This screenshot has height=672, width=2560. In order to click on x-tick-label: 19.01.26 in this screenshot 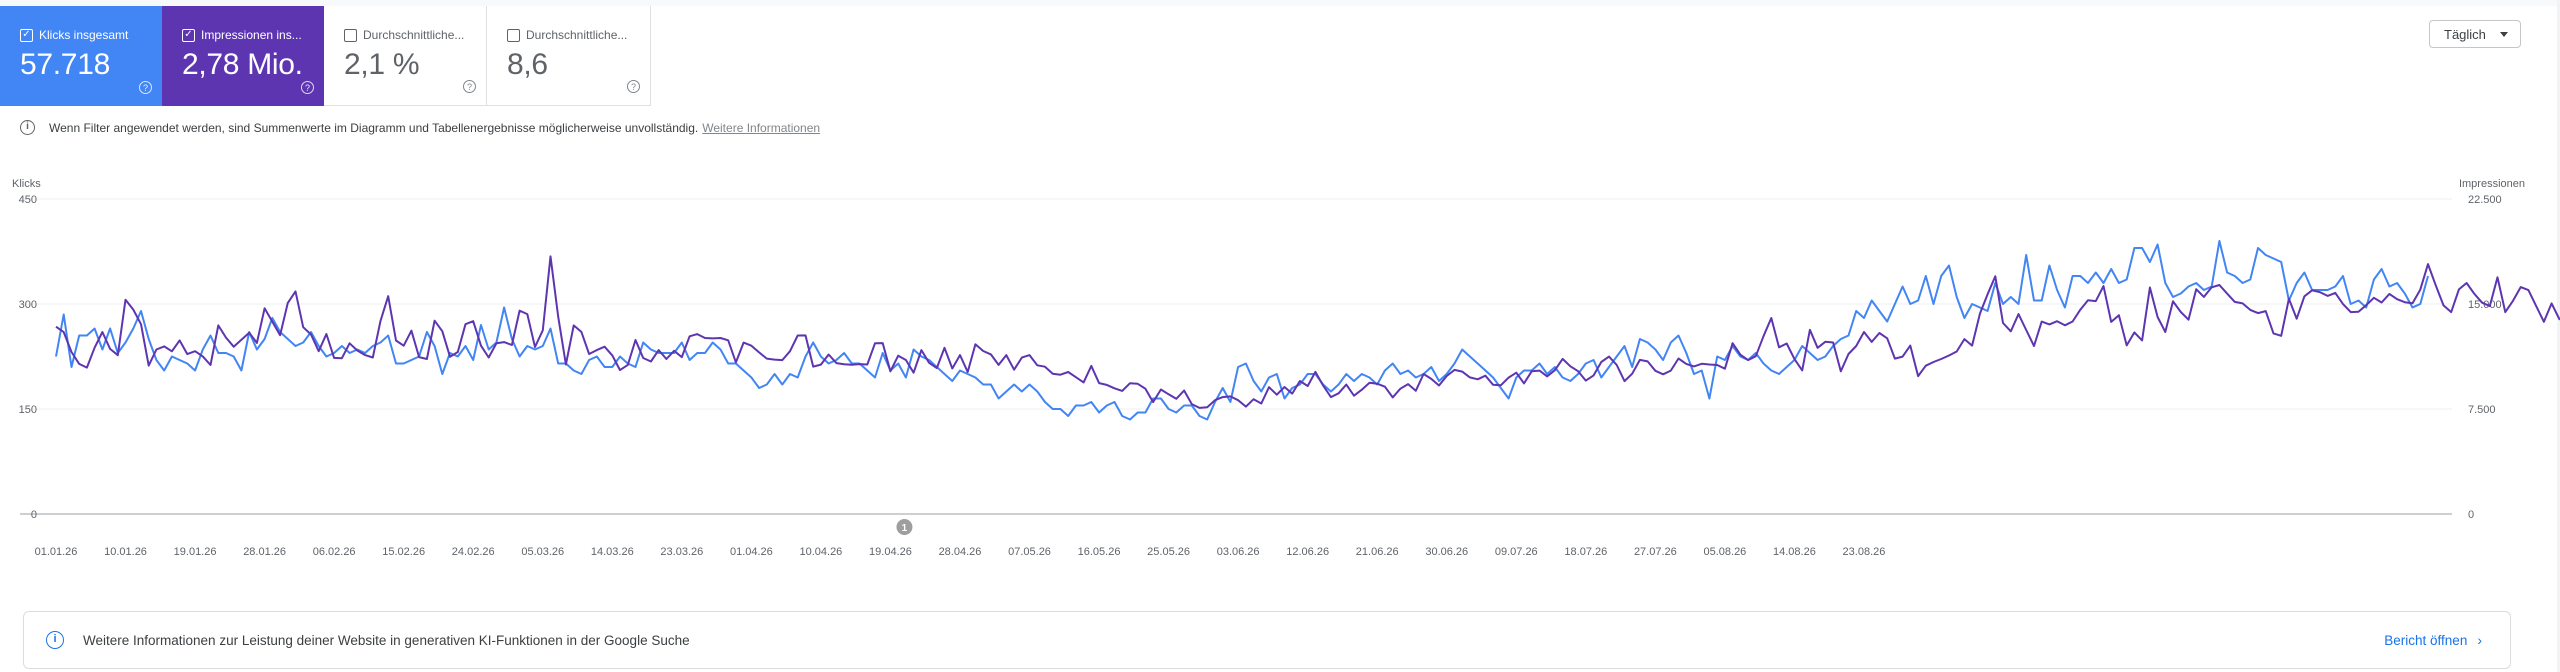, I will do `click(195, 552)`.